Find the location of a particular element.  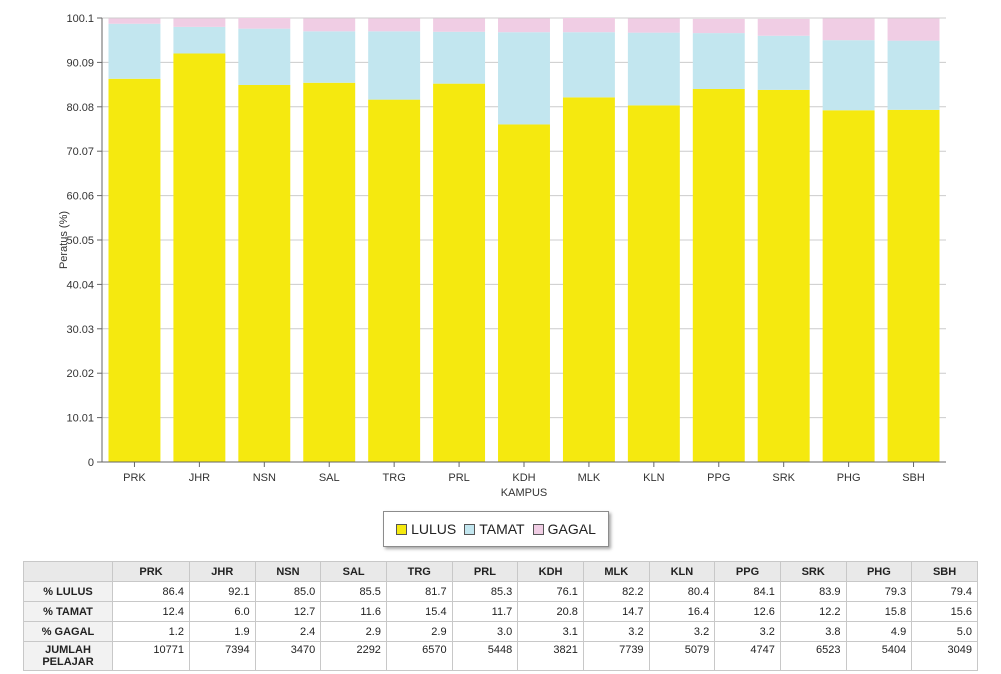

table-cell: 2.4 is located at coordinates (288, 631).